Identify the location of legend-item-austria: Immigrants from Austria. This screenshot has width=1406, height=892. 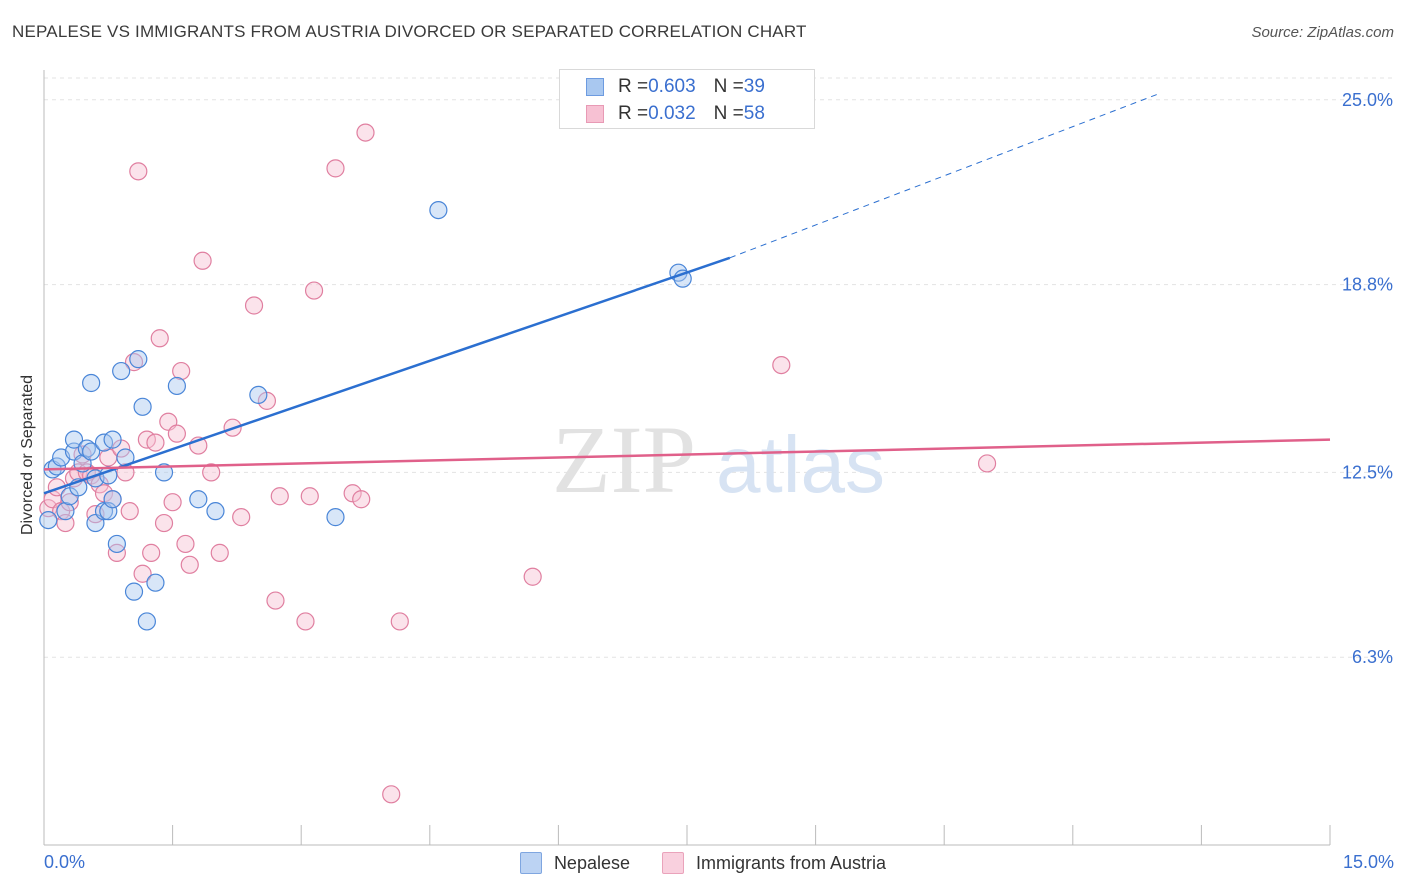
(774, 863).